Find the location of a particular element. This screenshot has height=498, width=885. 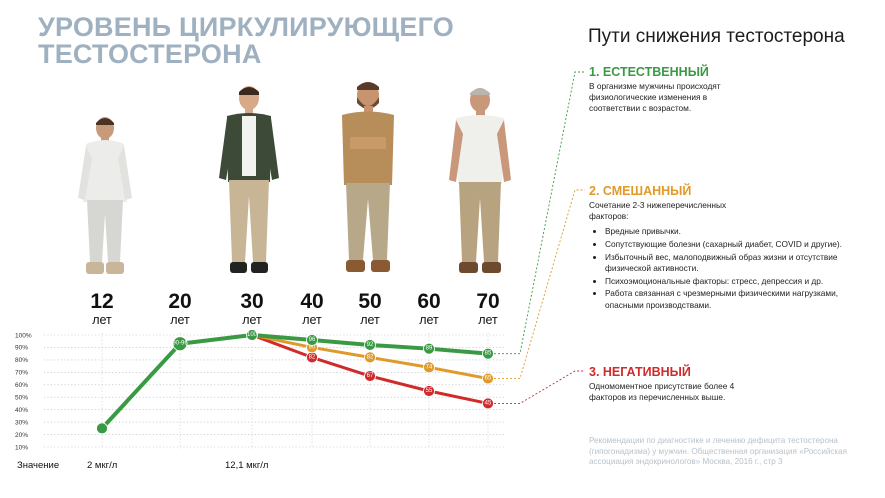

age-label-30: 30 лет is located at coordinates (252, 309).